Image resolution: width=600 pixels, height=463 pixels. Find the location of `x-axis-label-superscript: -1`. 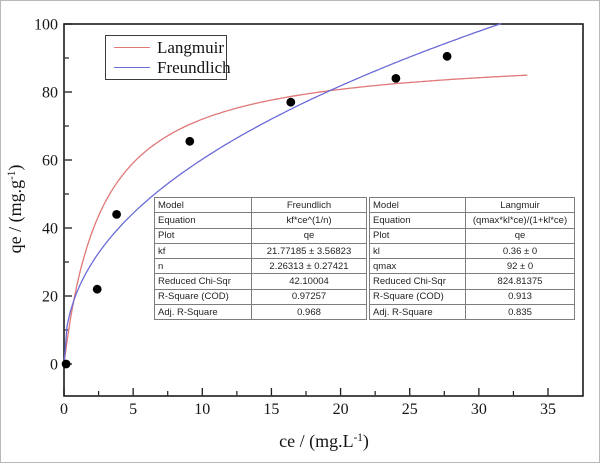

x-axis-label-superscript: -1 is located at coordinates (358, 437).